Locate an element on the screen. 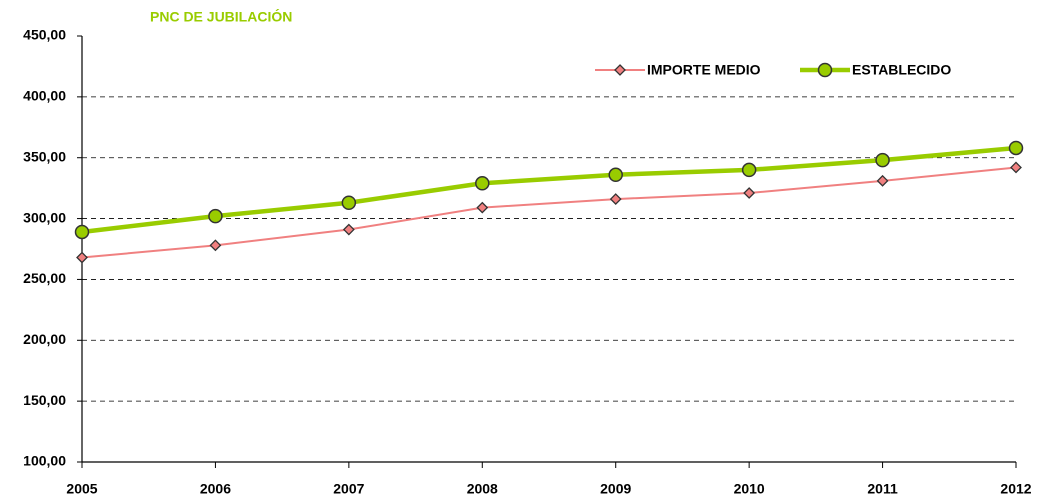  x-tick-label: 2006 is located at coordinates (215, 489).